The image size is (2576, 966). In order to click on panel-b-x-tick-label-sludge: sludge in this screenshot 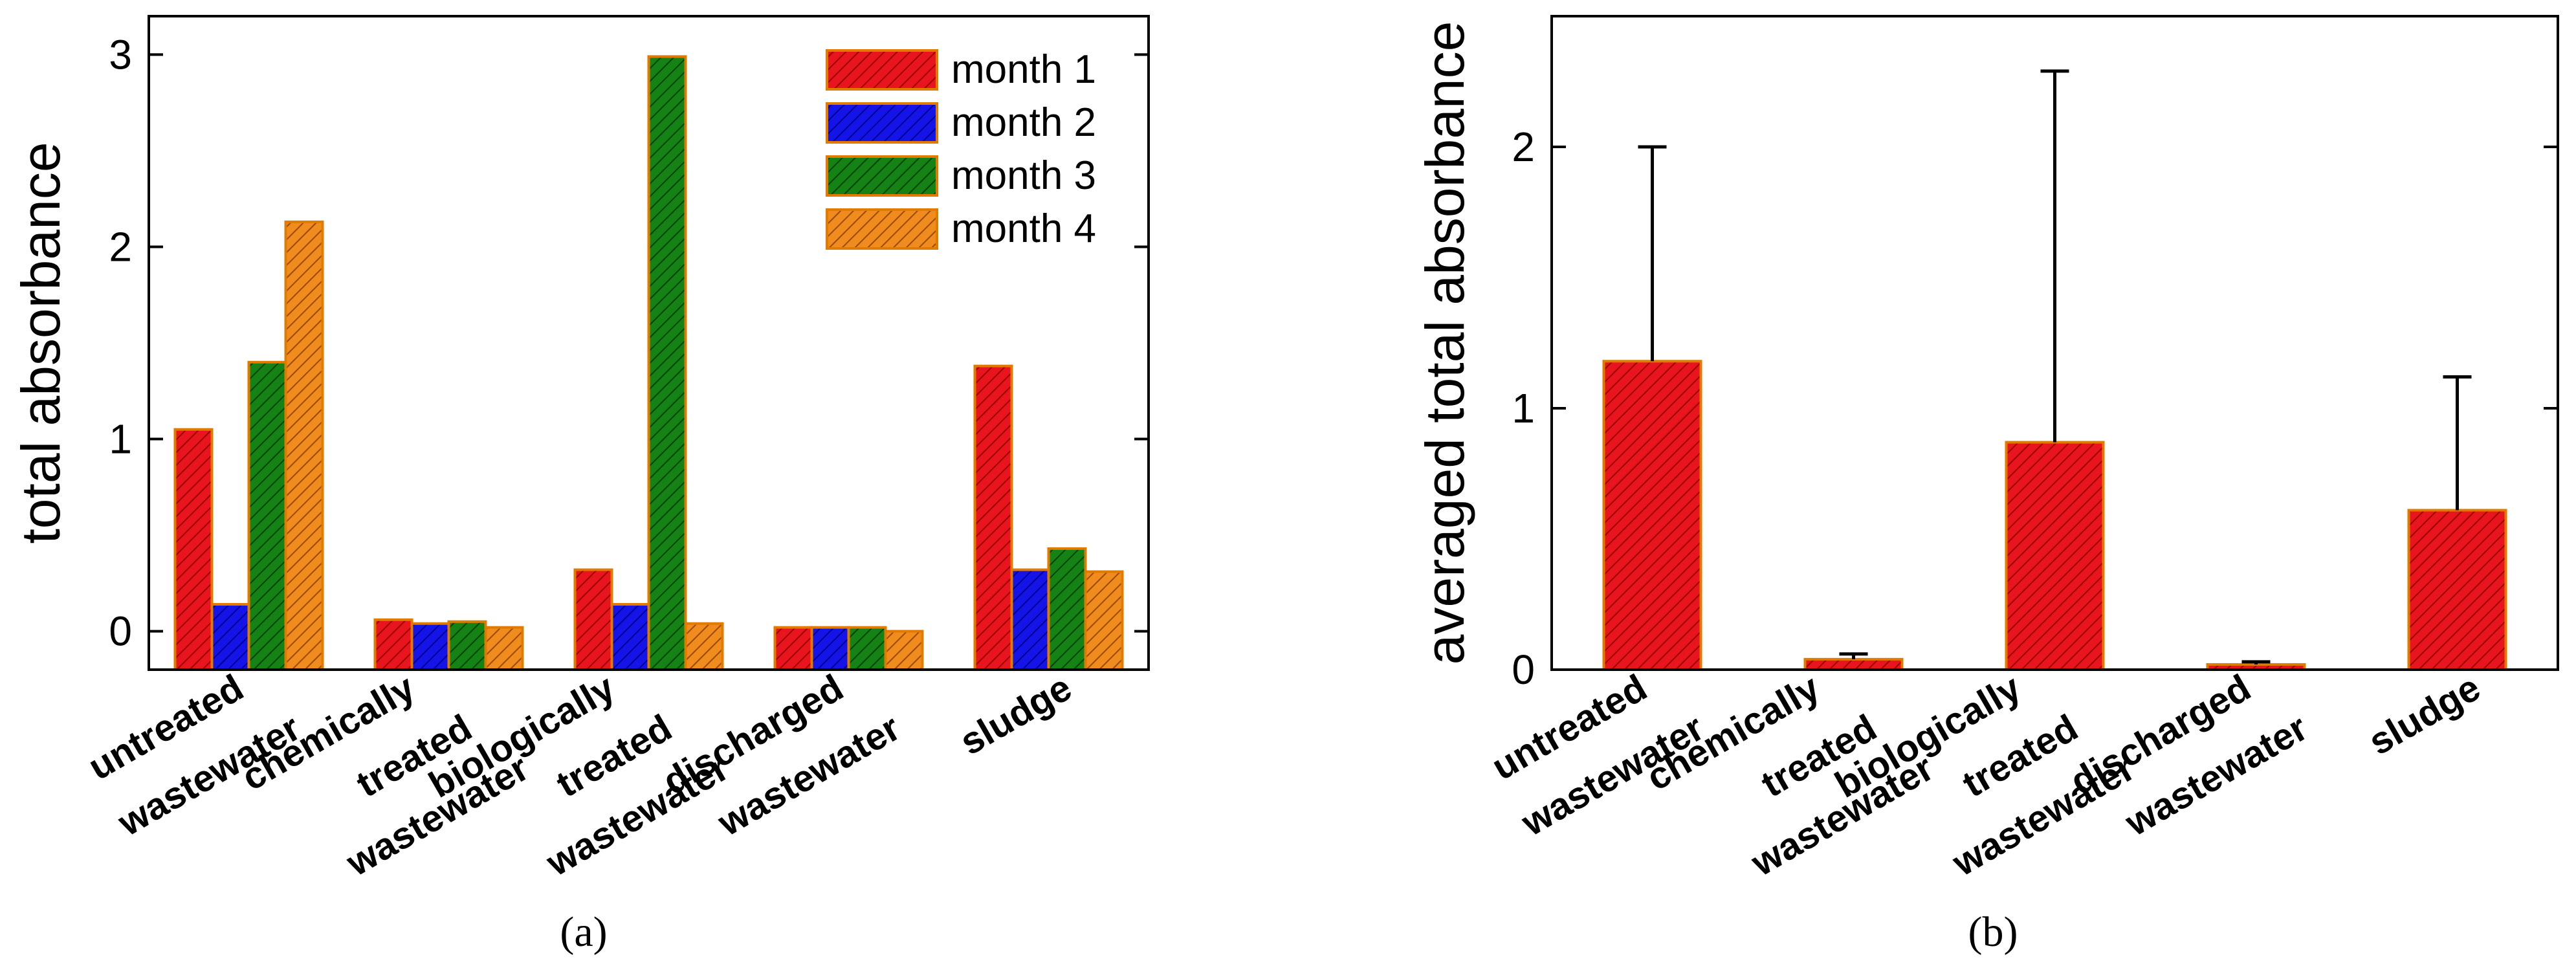, I will do `click(2425, 714)`.